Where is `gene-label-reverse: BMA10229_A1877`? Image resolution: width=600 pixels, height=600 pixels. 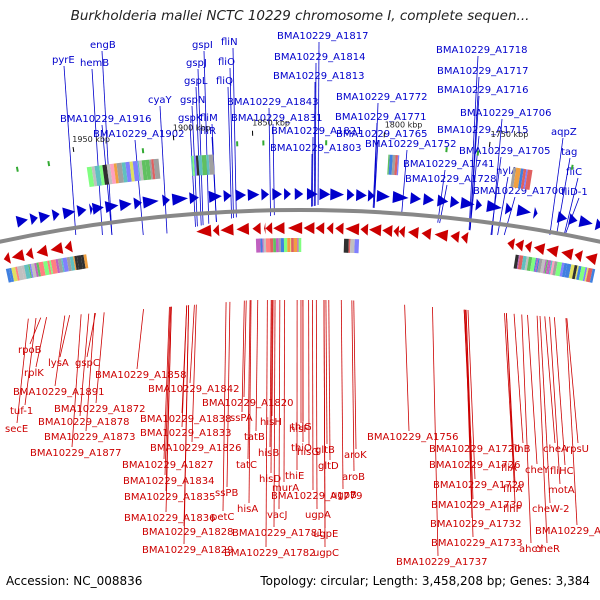 gene-label-reverse: BMA10229_A1877 is located at coordinates (75, 453).